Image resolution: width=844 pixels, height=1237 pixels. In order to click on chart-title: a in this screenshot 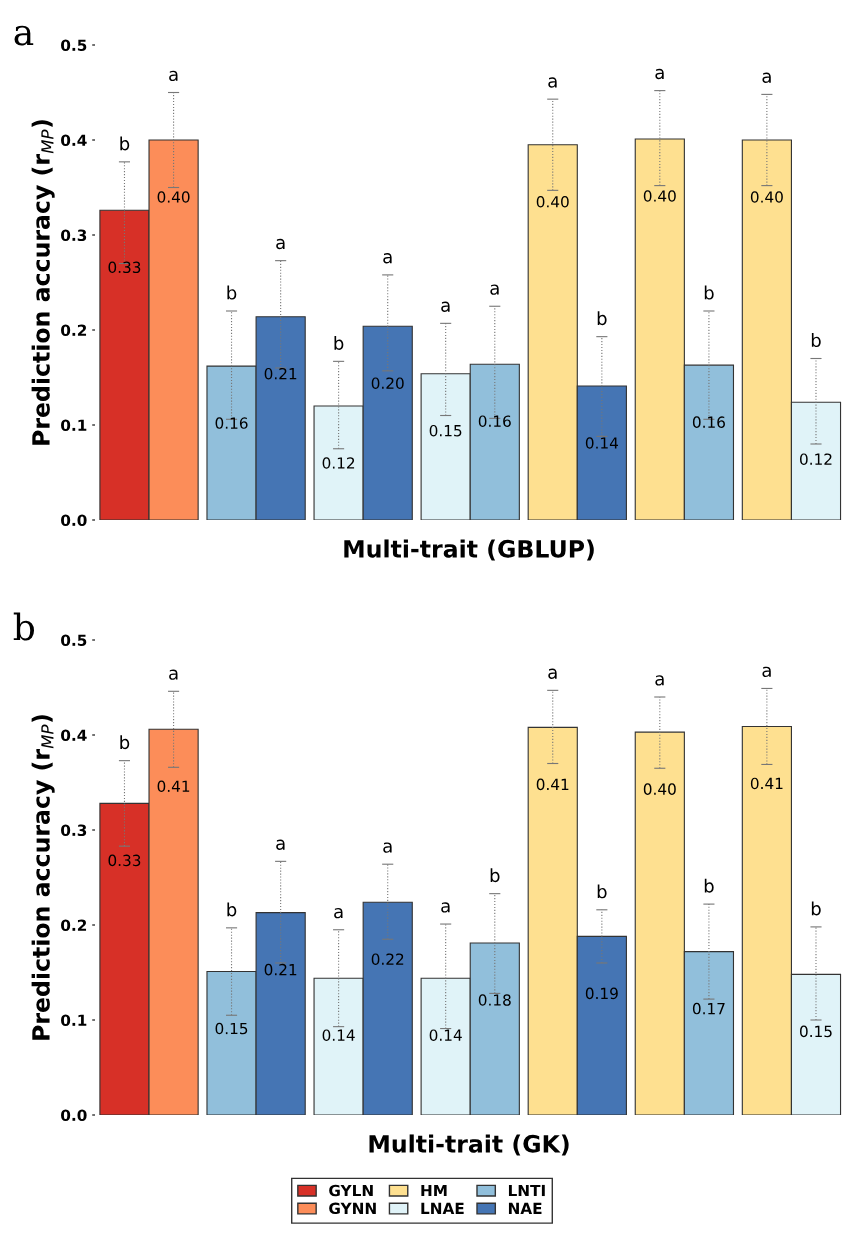, I will do `click(24, 35)`.